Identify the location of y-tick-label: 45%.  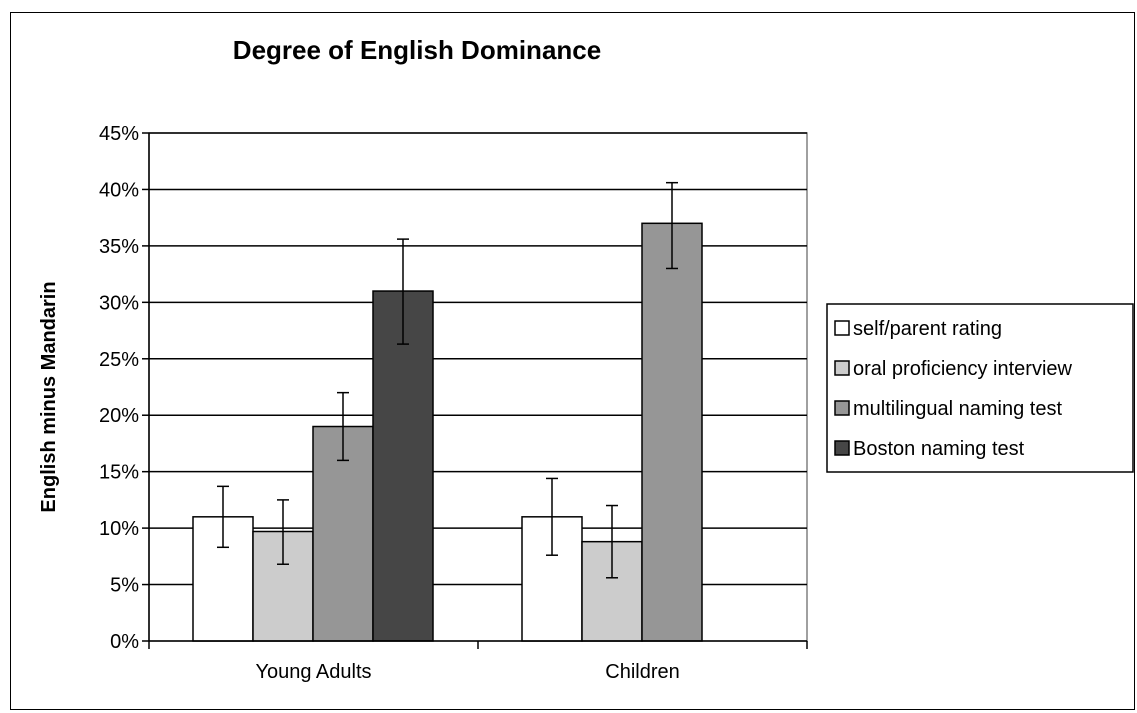
(119, 134).